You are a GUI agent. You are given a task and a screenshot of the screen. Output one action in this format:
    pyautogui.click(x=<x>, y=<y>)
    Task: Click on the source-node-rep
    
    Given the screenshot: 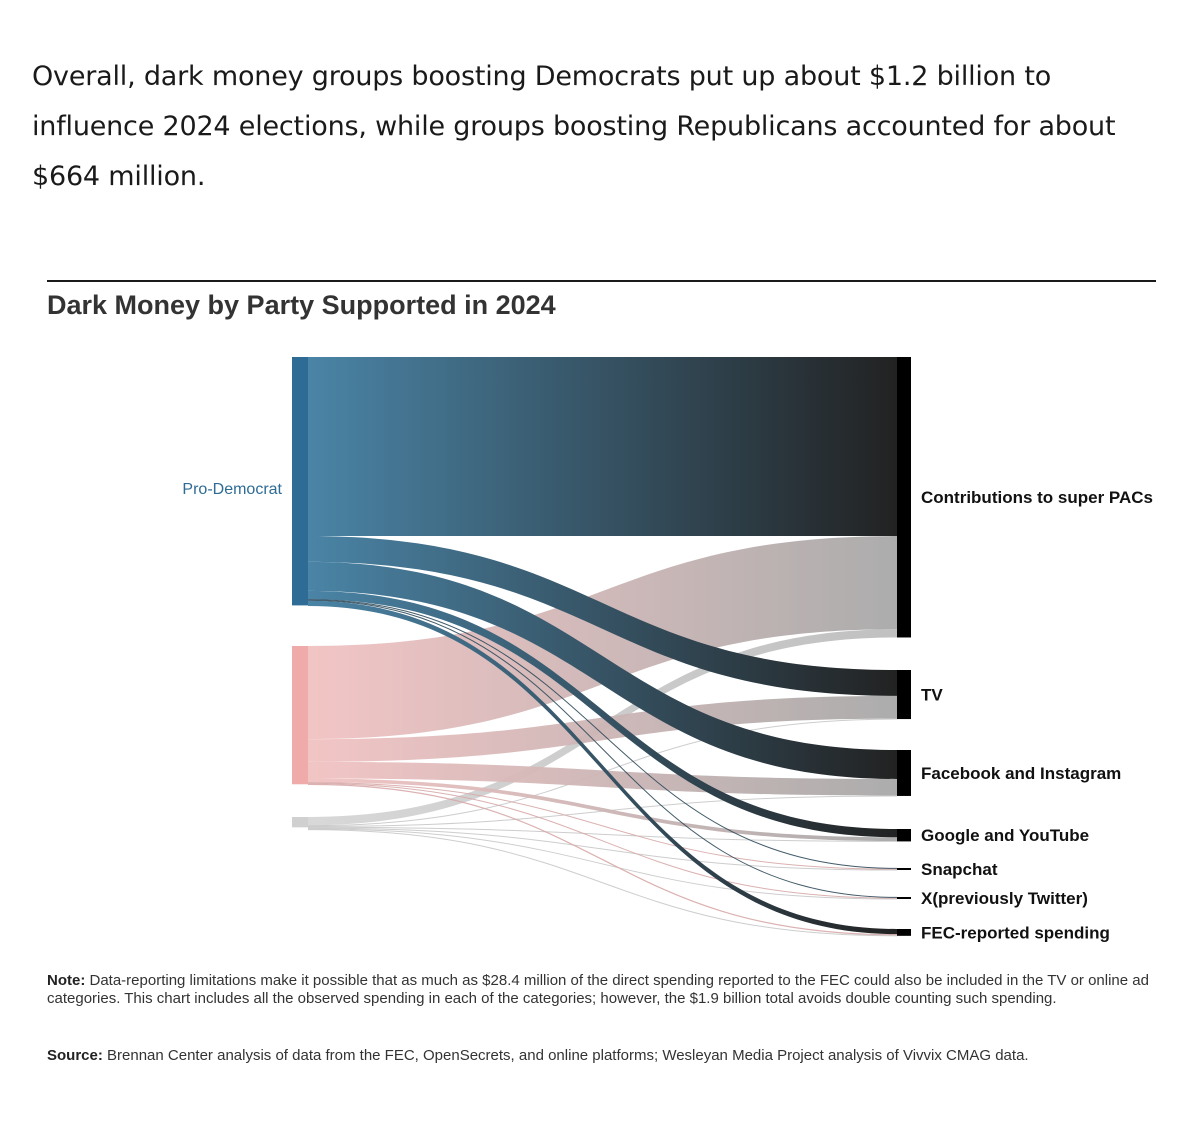 What is the action you would take?
    pyautogui.click(x=300, y=715)
    